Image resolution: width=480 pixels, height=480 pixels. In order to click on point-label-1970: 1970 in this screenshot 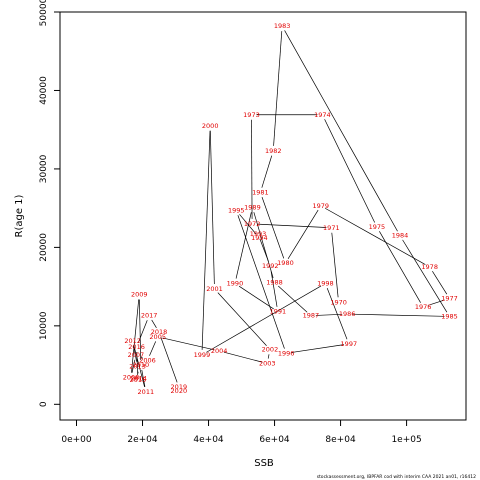, I will do `click(338, 302)`.